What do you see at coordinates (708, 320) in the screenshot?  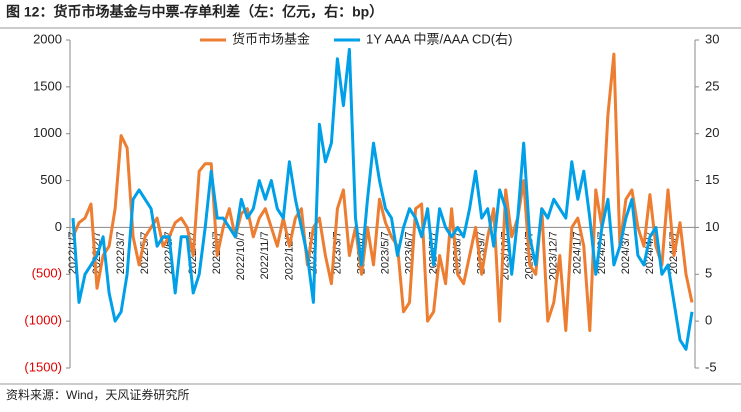 I see `y2-tick-label: 0` at bounding box center [708, 320].